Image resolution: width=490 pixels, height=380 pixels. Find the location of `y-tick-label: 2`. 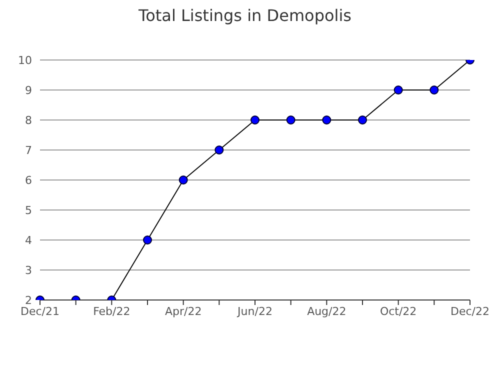

y-tick-label: 2 is located at coordinates (28, 300).